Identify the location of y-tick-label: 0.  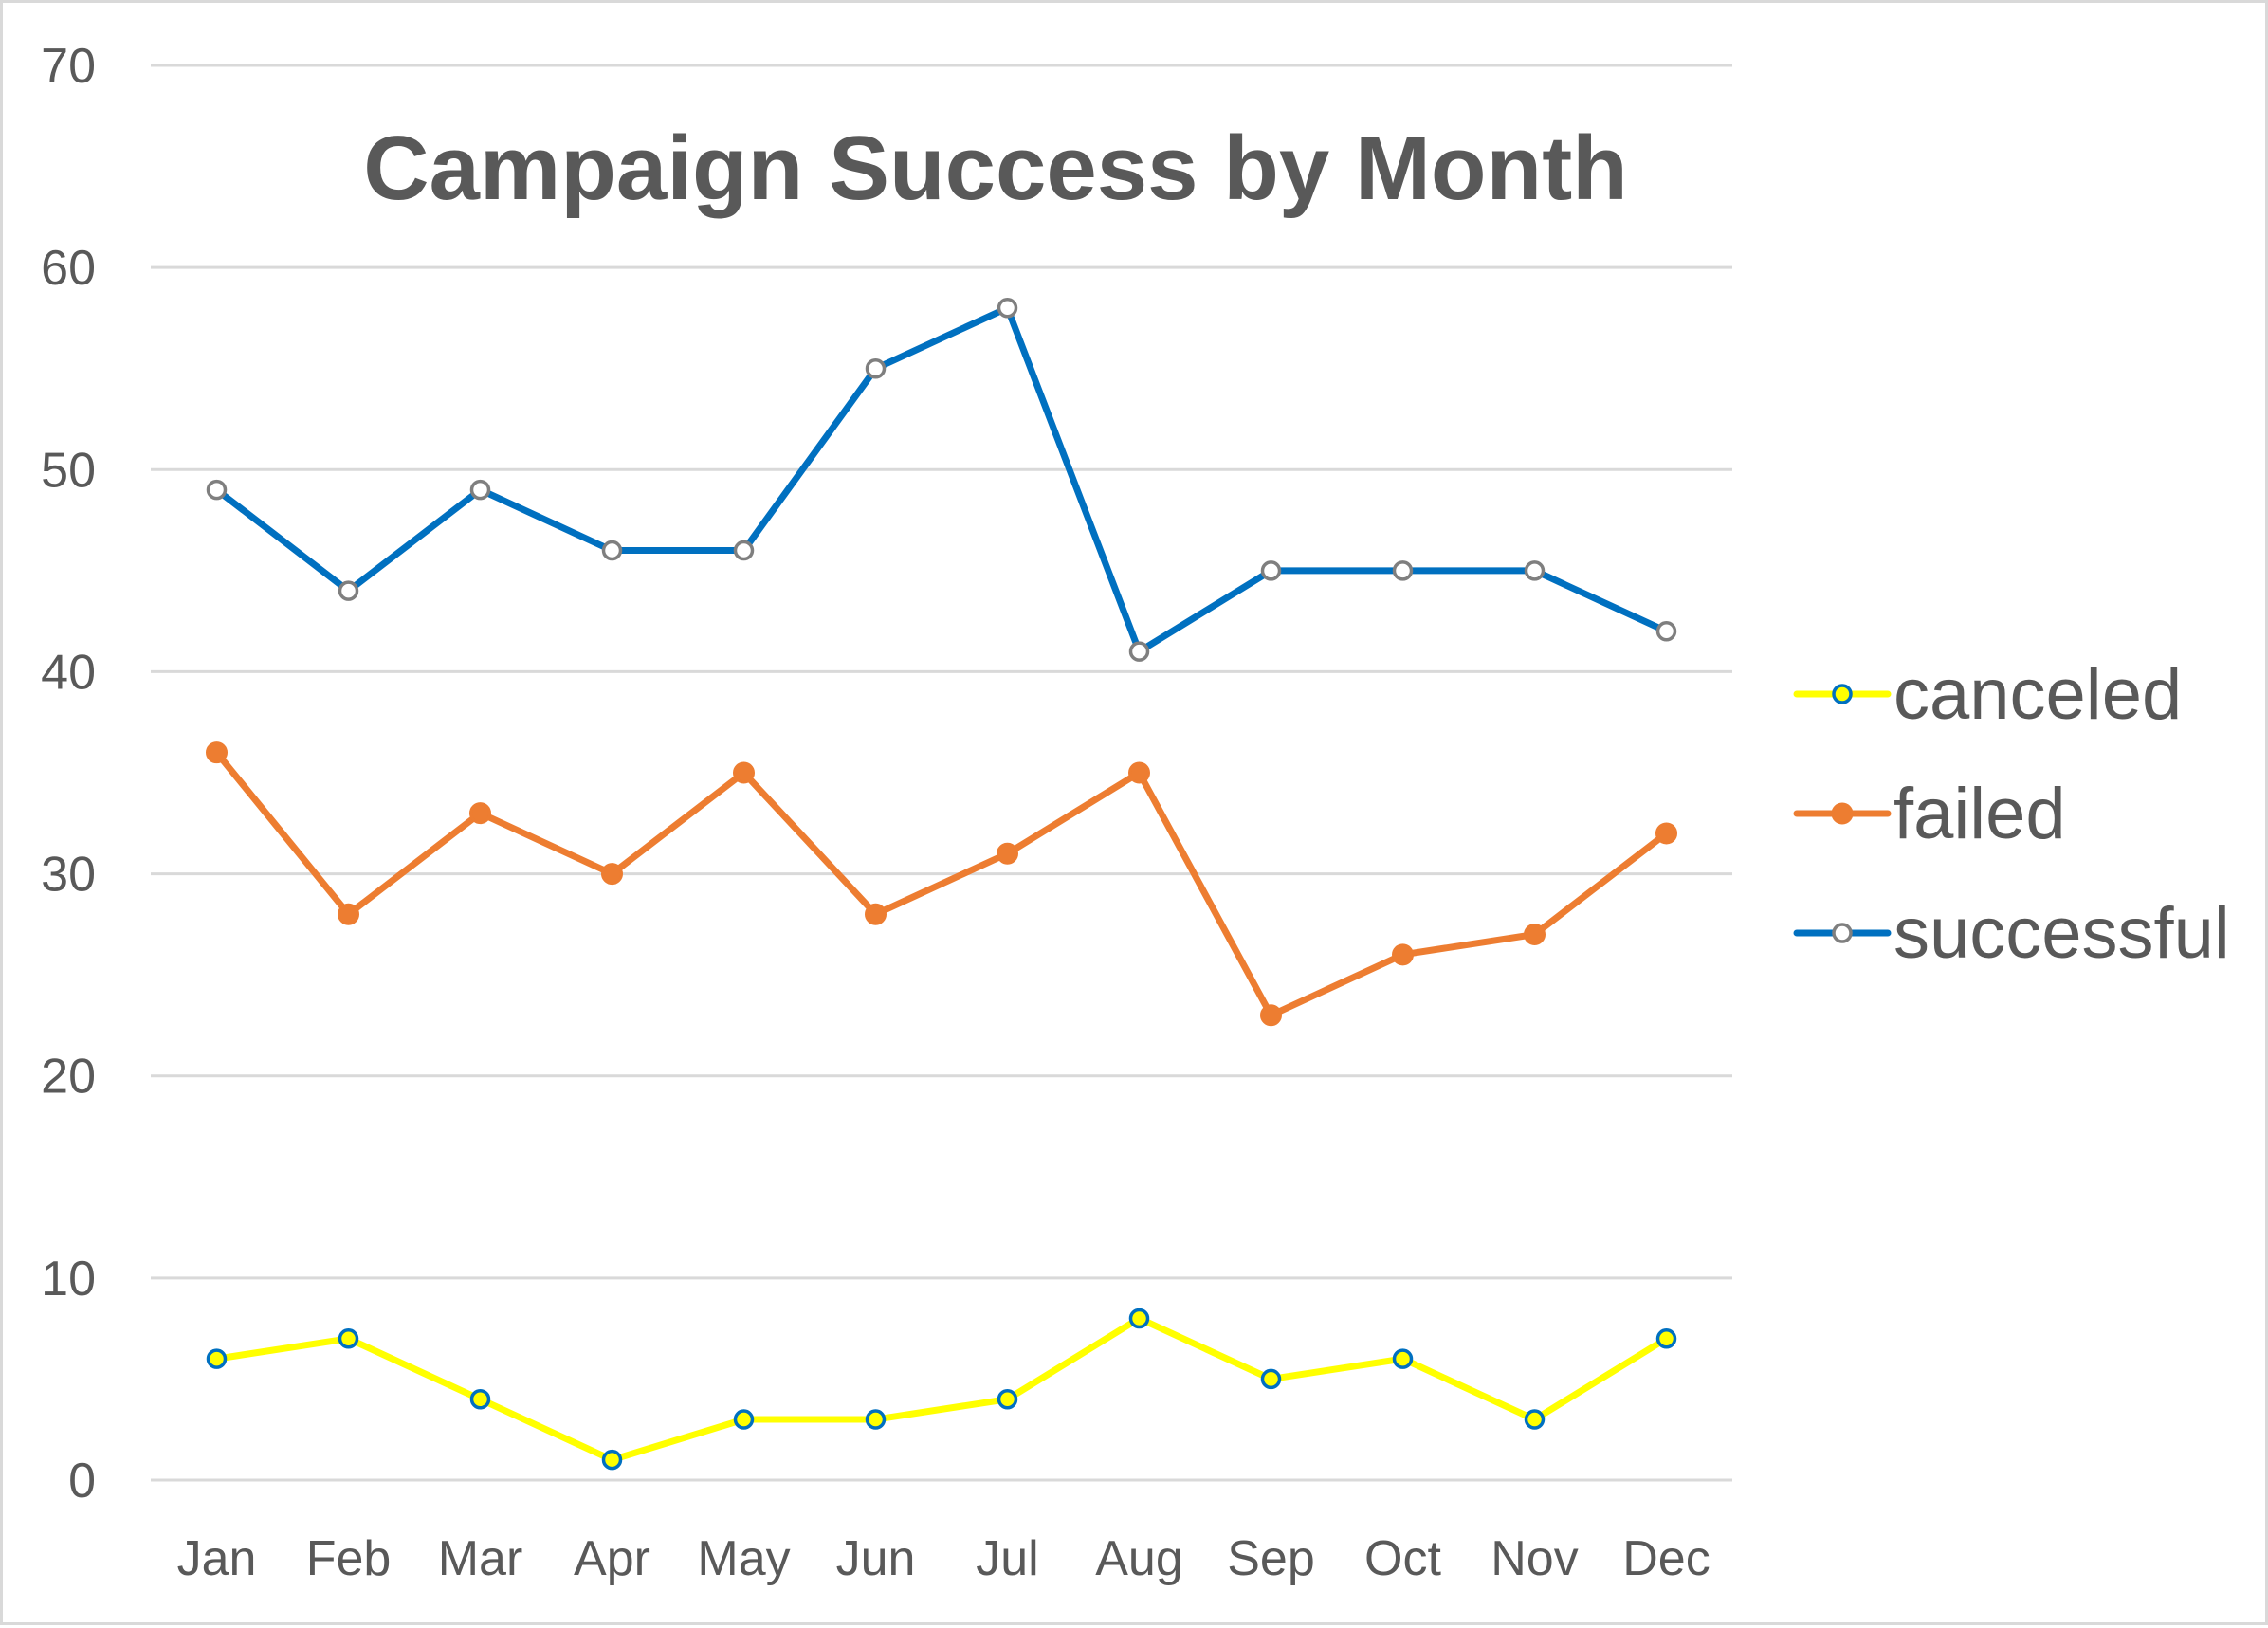
(82, 1482).